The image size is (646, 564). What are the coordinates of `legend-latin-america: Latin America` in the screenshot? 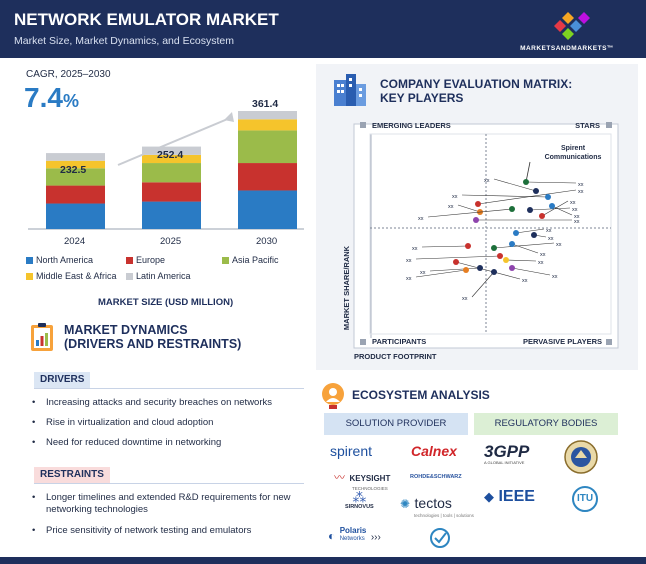 It's located at (158, 276).